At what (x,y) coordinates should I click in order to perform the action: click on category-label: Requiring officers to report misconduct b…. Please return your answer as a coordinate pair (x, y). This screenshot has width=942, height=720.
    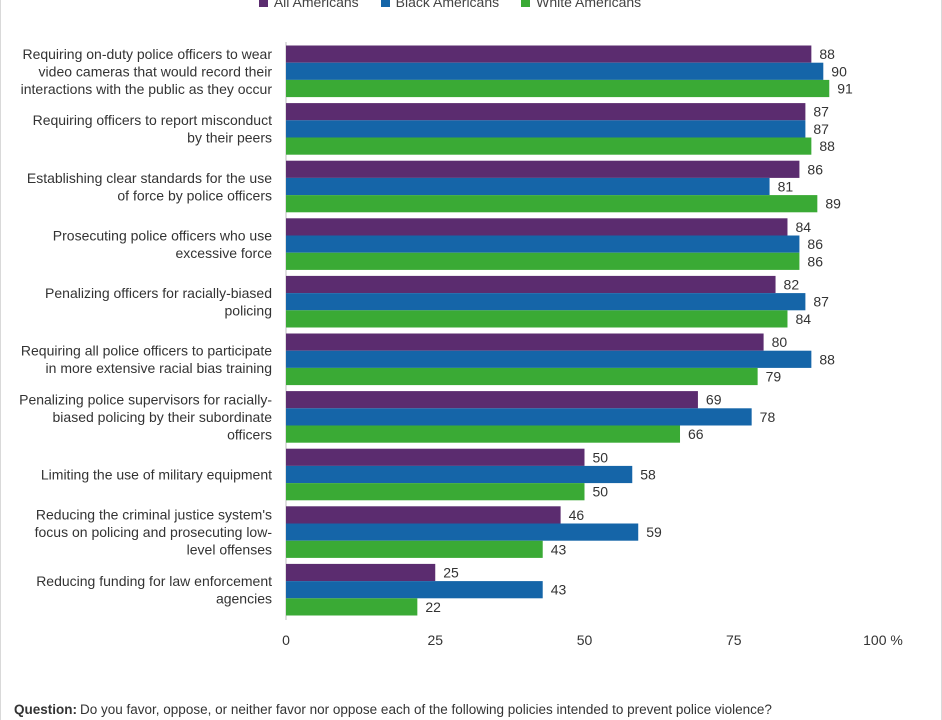
    Looking at the image, I should click on (153, 128).